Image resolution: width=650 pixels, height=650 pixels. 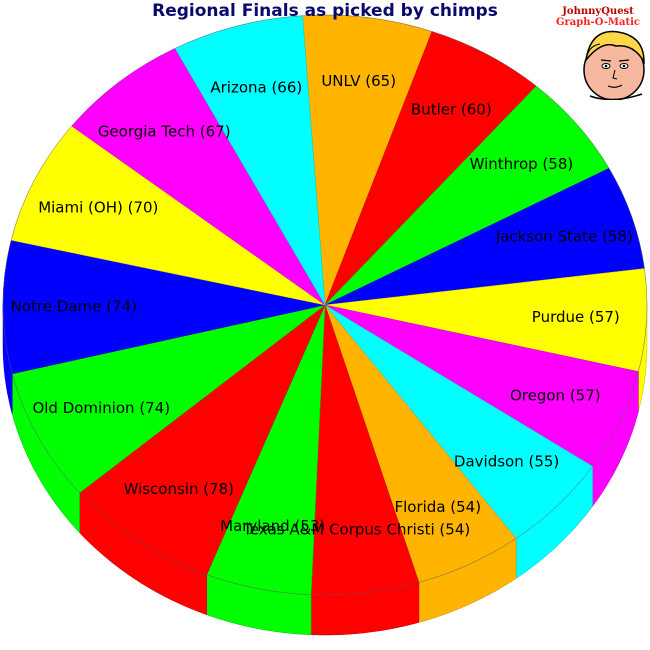 I want to click on boy-face-icon, so click(x=614, y=65).